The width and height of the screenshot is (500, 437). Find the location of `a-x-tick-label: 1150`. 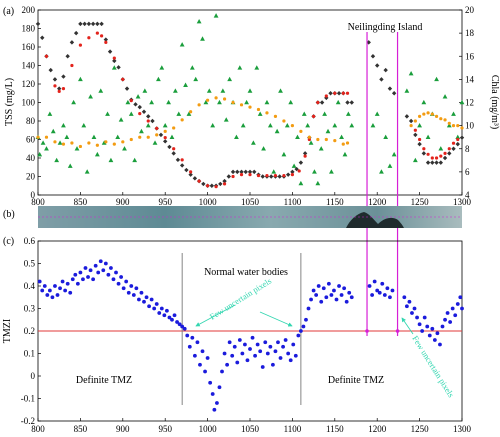

a-x-tick-label: 1150 is located at coordinates (335, 202).